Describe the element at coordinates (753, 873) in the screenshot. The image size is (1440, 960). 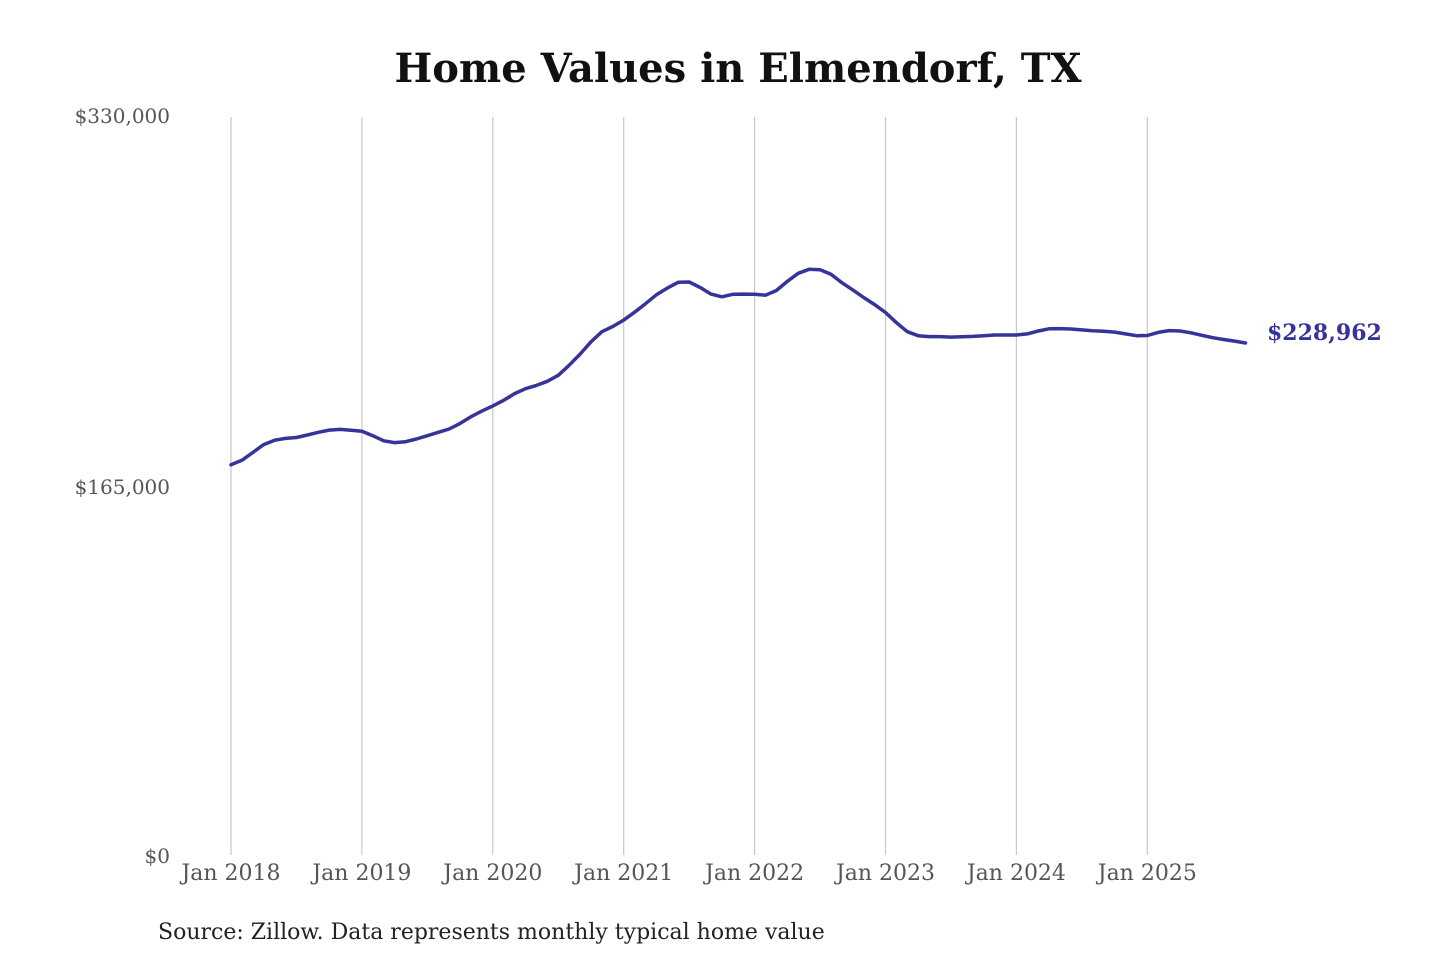
I see `x-tick-label: Jan 2022` at that location.